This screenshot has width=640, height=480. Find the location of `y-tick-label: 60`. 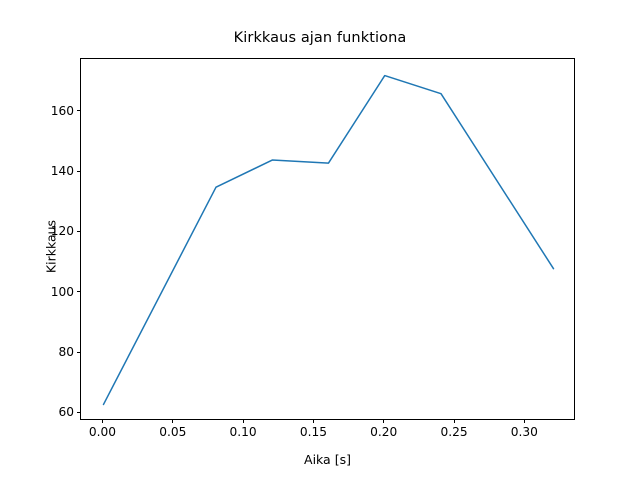

y-tick-label: 60 is located at coordinates (66, 412).